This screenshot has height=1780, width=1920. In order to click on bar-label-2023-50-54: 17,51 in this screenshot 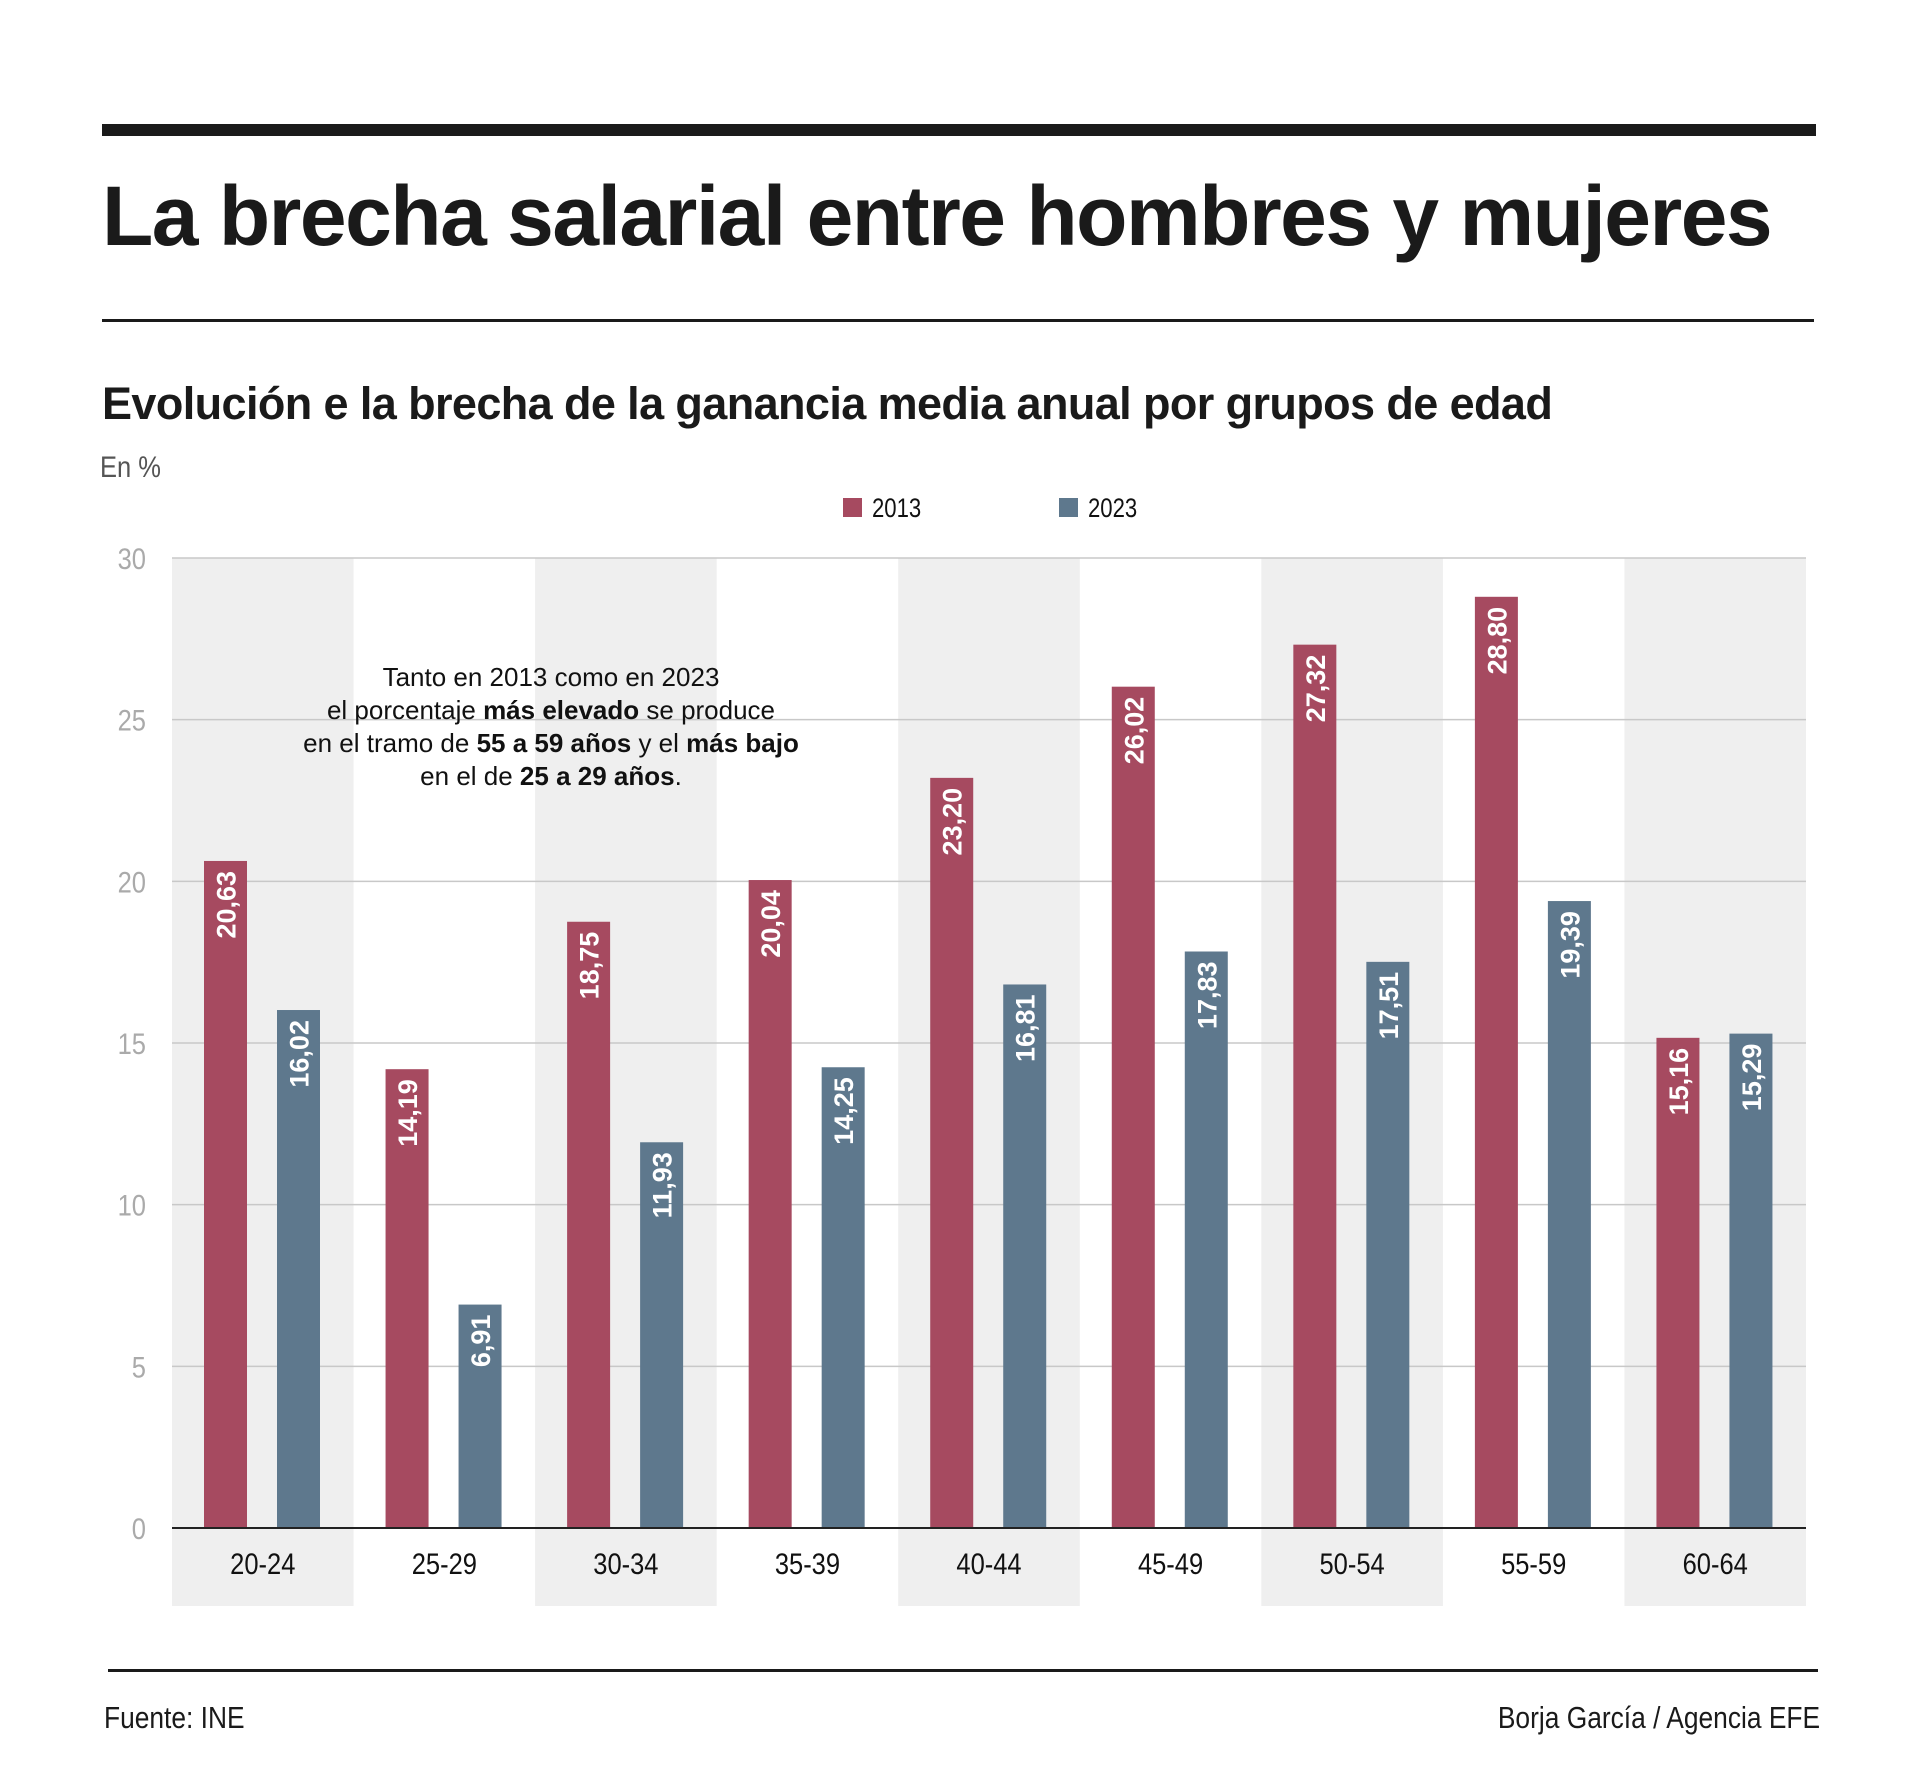, I will do `click(1389, 1006)`.